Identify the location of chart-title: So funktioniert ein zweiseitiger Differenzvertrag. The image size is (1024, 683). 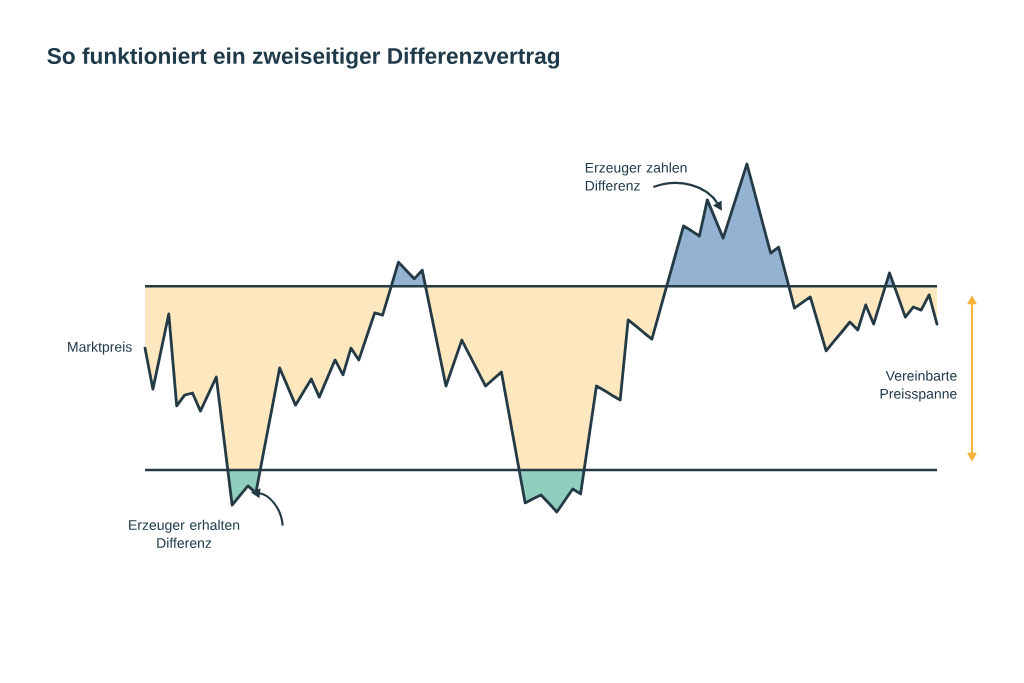
(303, 58).